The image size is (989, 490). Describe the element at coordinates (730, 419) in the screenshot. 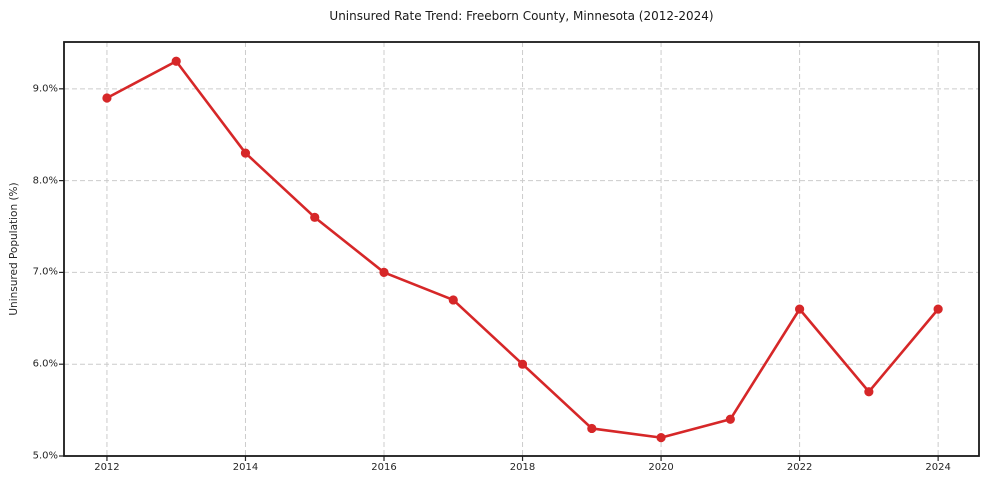

I see `data-point-2021` at that location.